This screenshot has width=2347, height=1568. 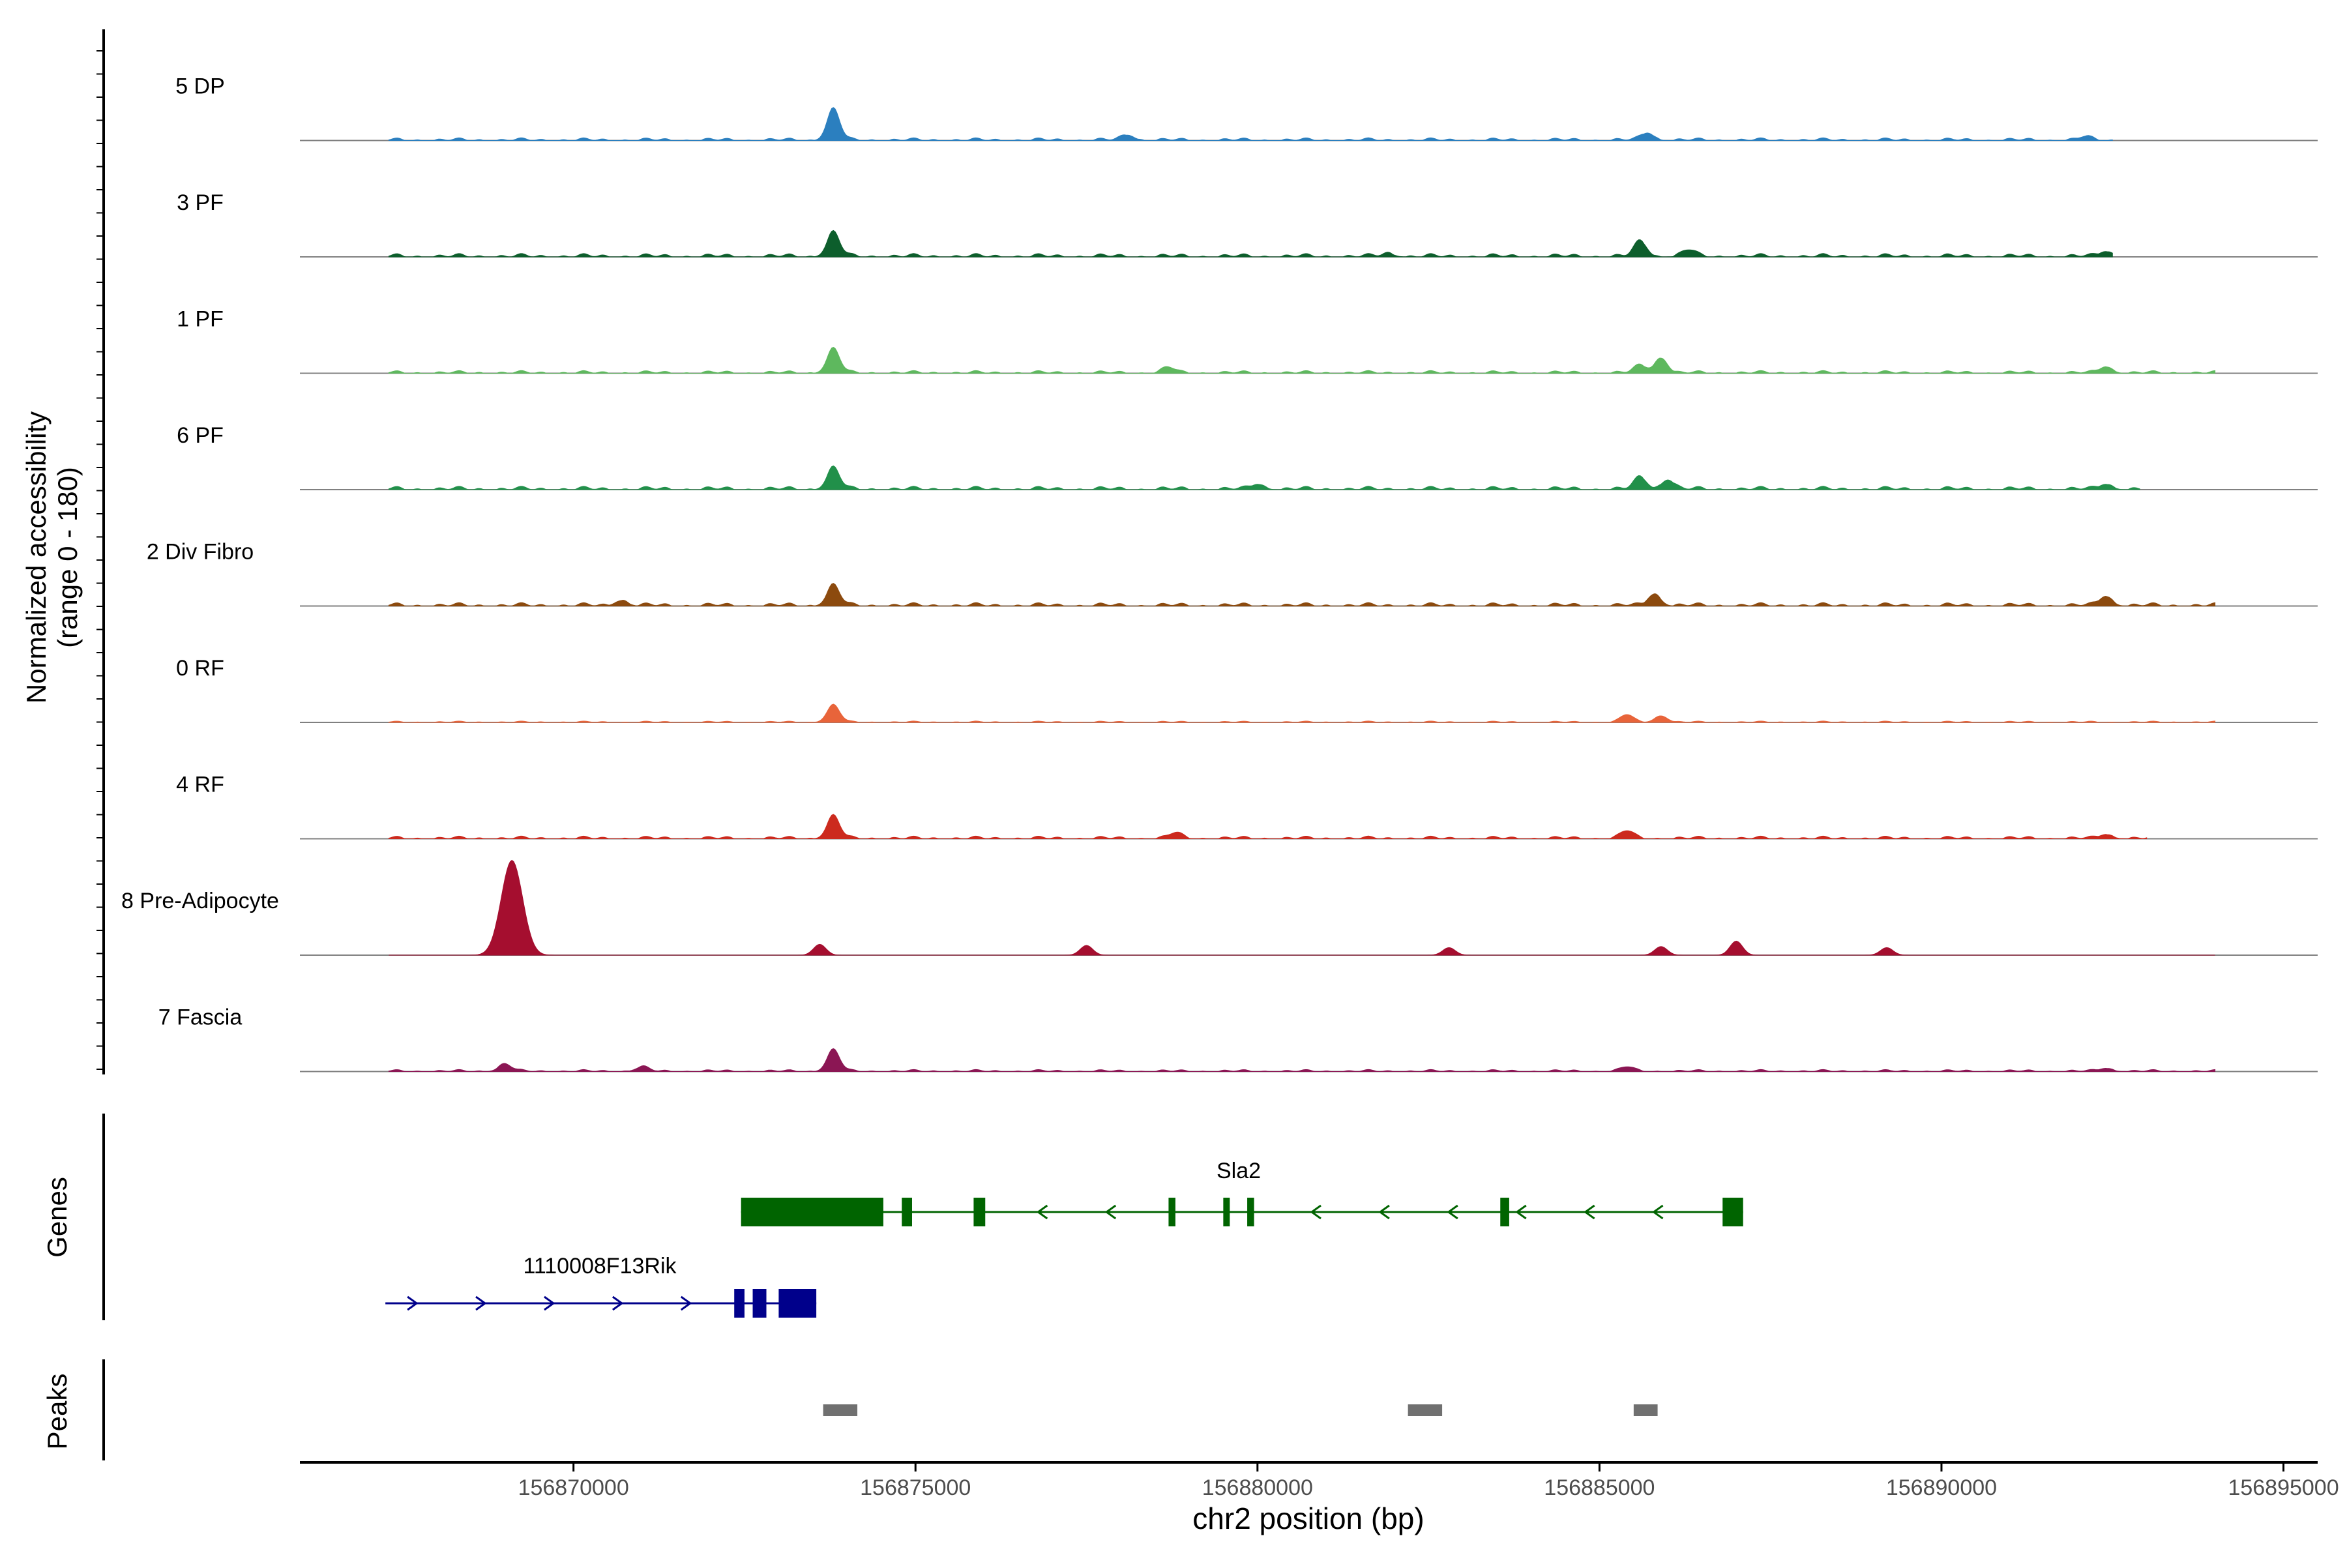 What do you see at coordinates (1238, 1038) in the screenshot?
I see `track-8: 7 Fascia` at bounding box center [1238, 1038].